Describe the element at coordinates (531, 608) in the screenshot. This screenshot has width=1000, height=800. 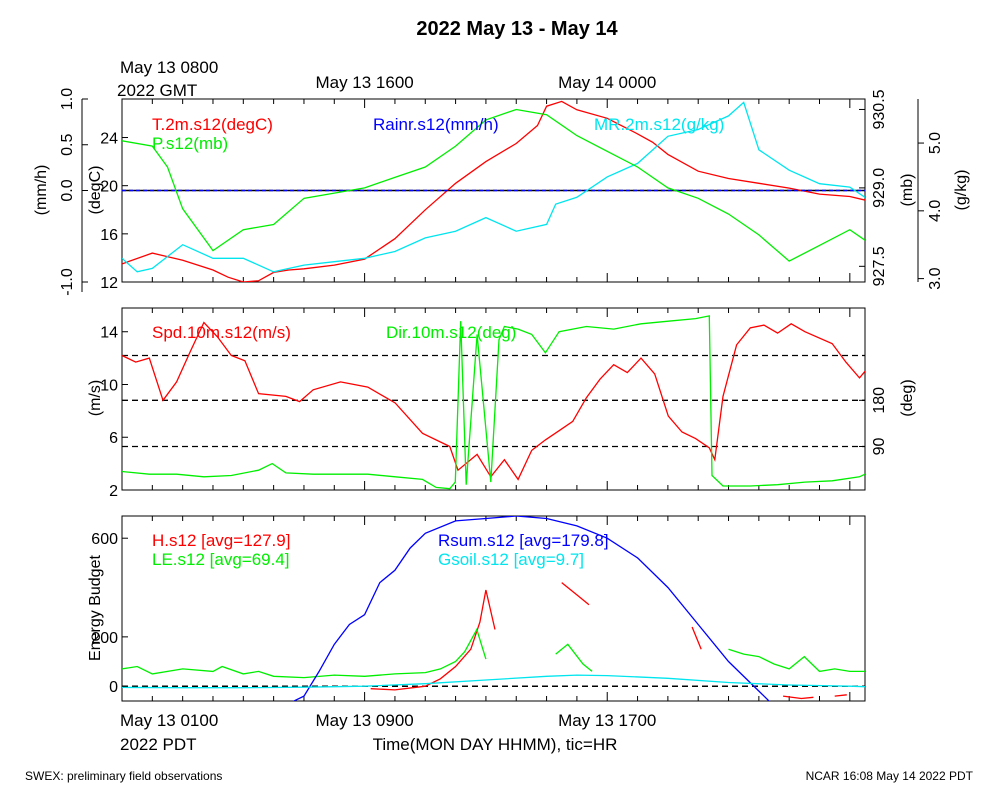
I see `series-Rsum.s12 [avg=179.8]` at that location.